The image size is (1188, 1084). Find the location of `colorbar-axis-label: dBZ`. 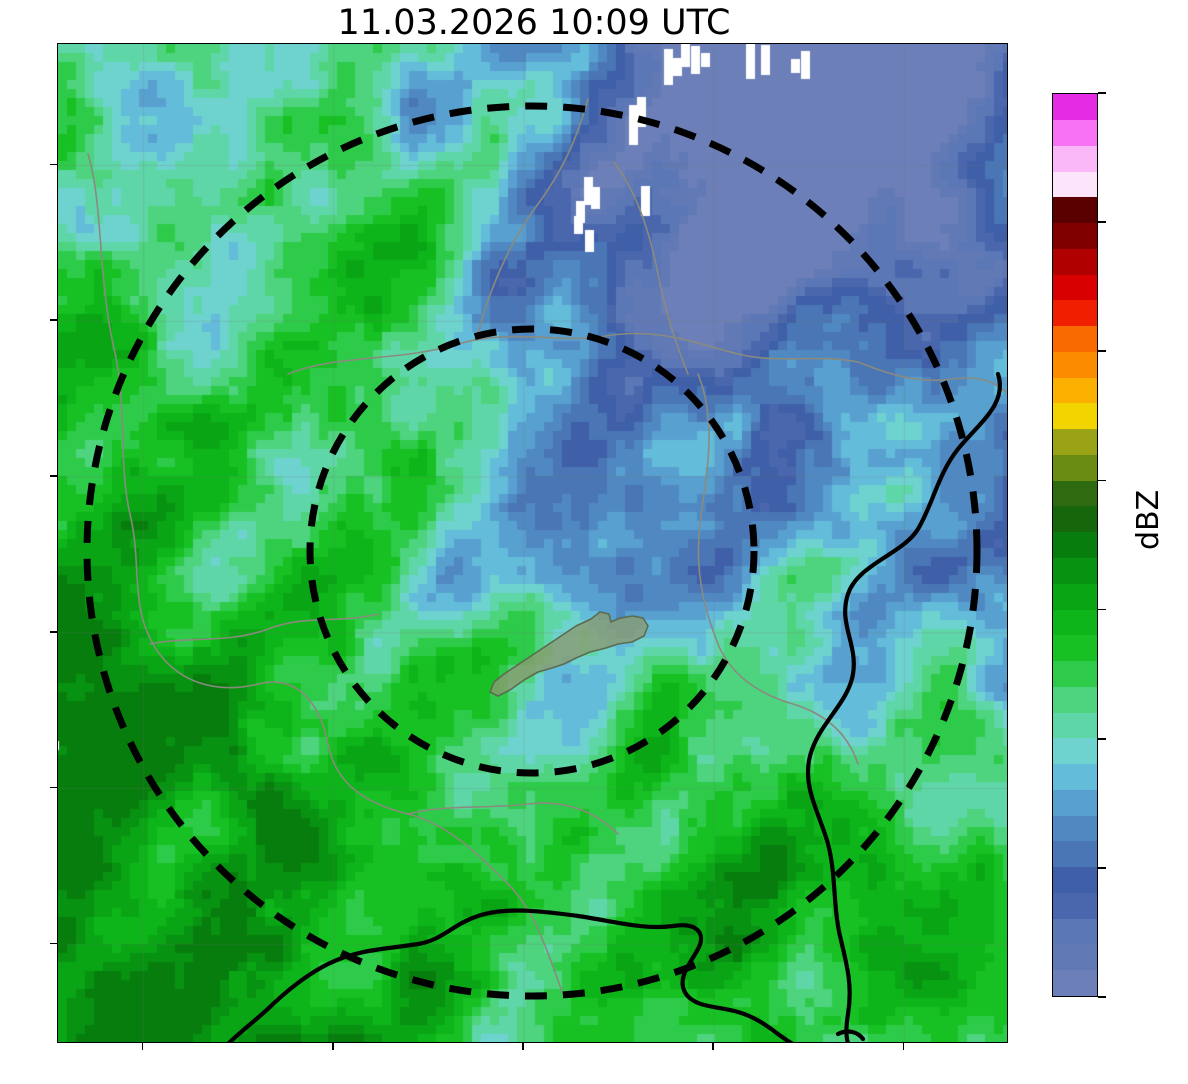

colorbar-axis-label: dBZ is located at coordinates (1148, 519).